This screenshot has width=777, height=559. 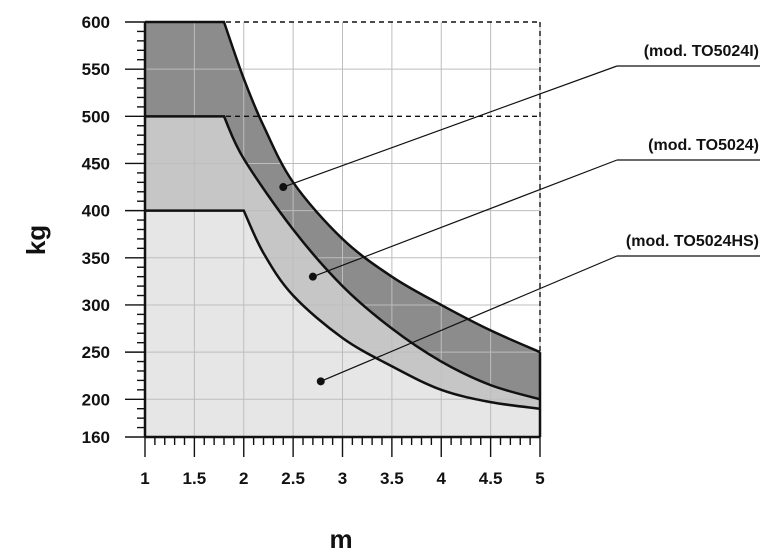 I want to click on y-tick-label: 200, so click(x=96, y=399).